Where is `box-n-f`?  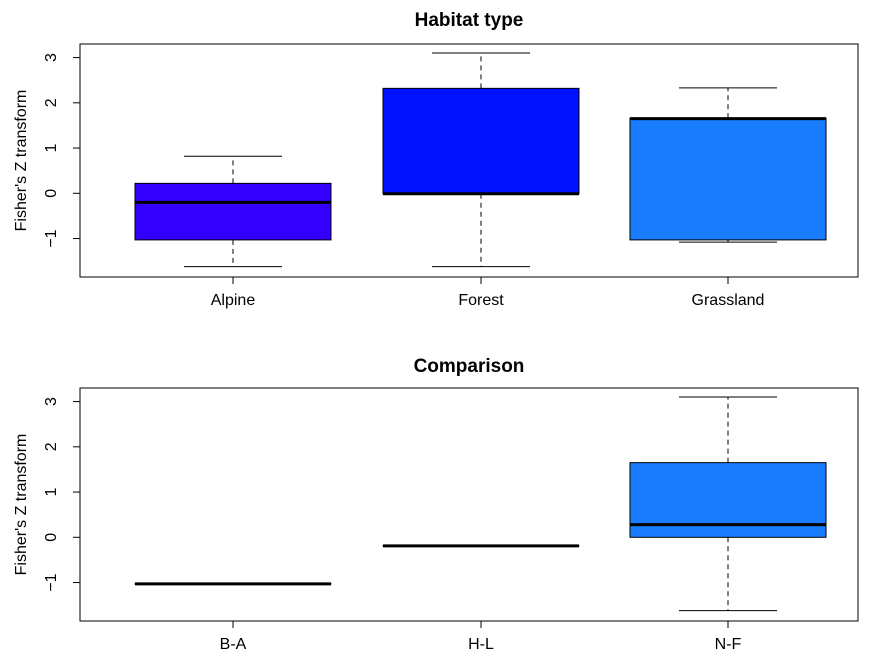 box-n-f is located at coordinates (728, 504).